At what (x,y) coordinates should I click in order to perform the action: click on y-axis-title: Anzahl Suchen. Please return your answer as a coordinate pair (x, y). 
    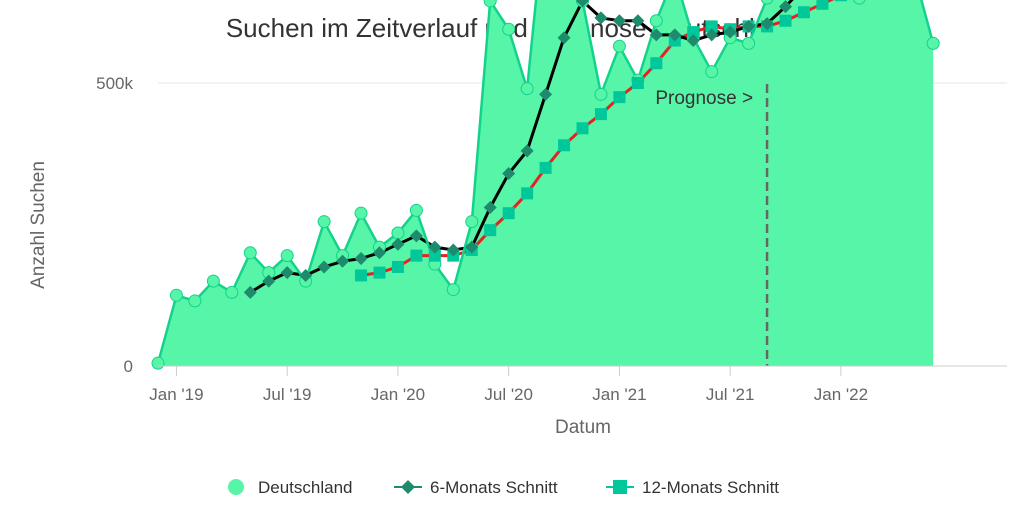
    Looking at the image, I should click on (38, 225).